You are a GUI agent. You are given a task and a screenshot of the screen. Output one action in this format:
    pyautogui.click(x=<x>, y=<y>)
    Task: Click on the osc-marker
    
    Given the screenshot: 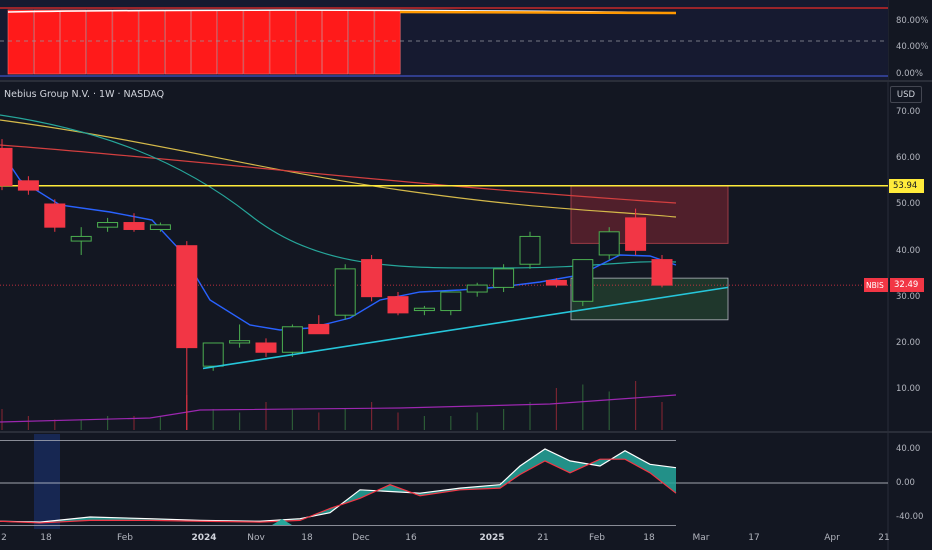 What is the action you would take?
    pyautogui.click(x=282, y=522)
    